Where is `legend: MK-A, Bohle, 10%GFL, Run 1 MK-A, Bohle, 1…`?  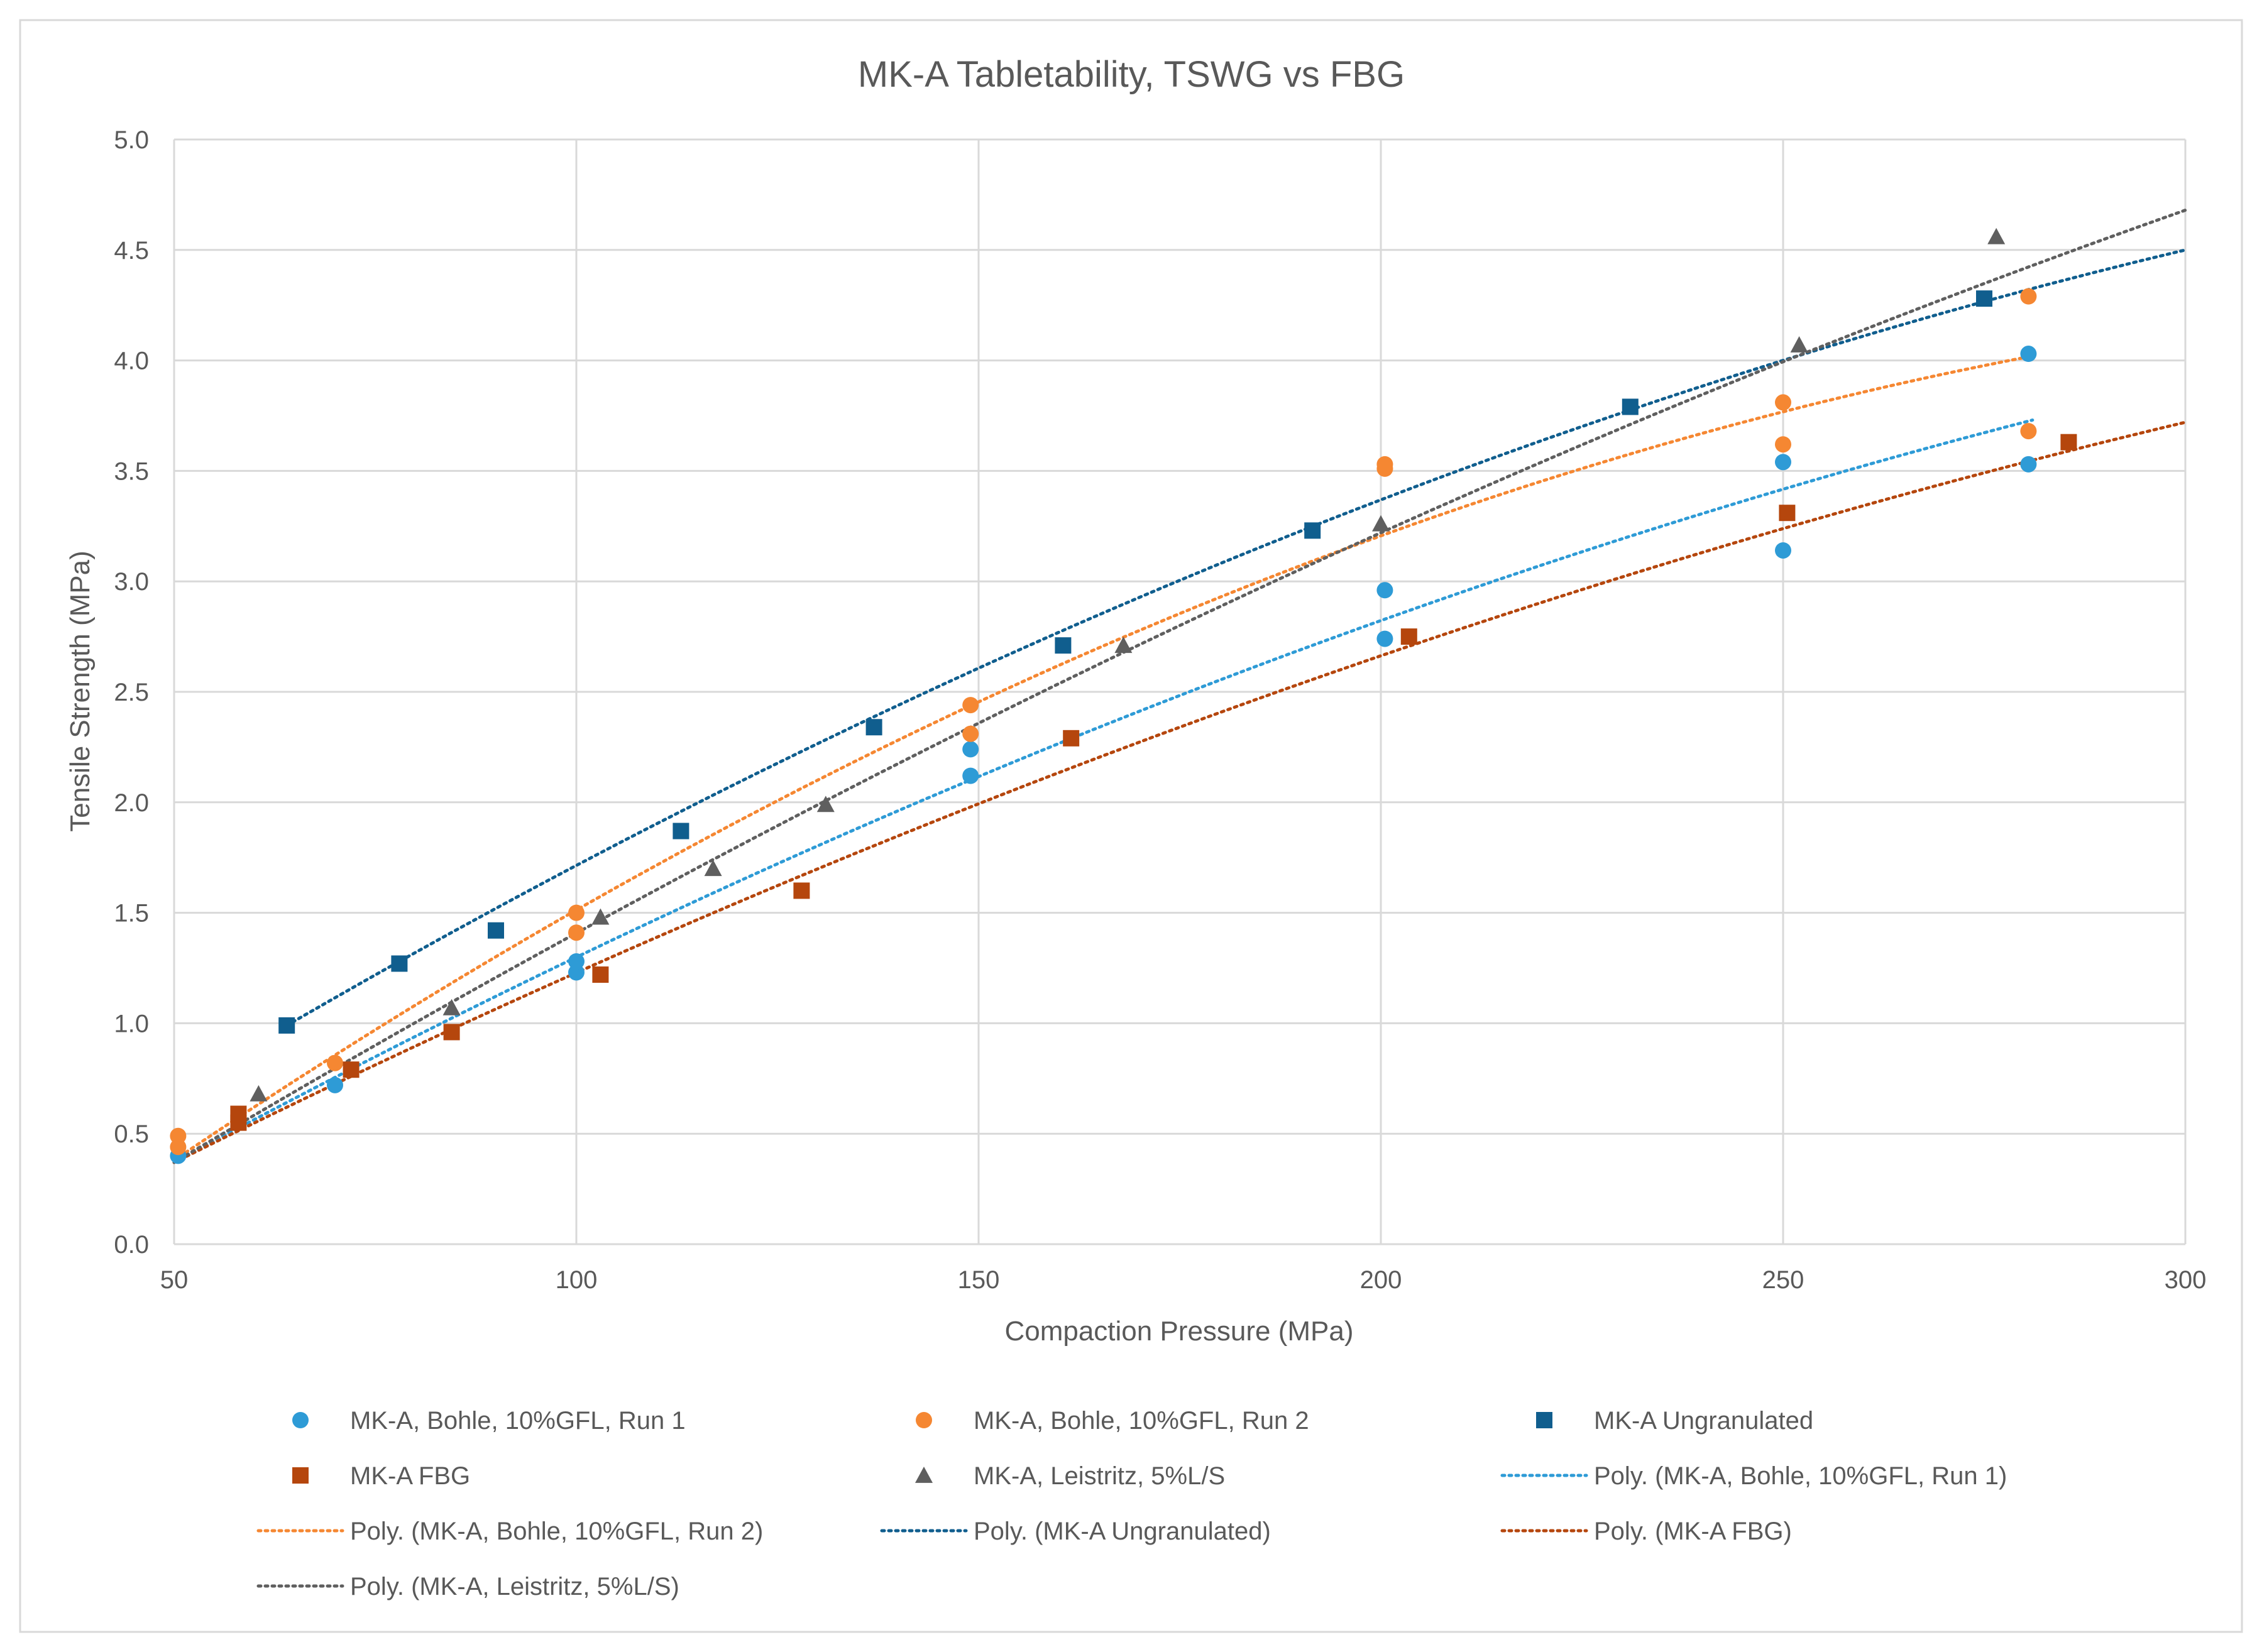 legend: MK-A, Bohle, 10%GFL, Run 1 MK-A, Bohle, 1… is located at coordinates (1131, 1503).